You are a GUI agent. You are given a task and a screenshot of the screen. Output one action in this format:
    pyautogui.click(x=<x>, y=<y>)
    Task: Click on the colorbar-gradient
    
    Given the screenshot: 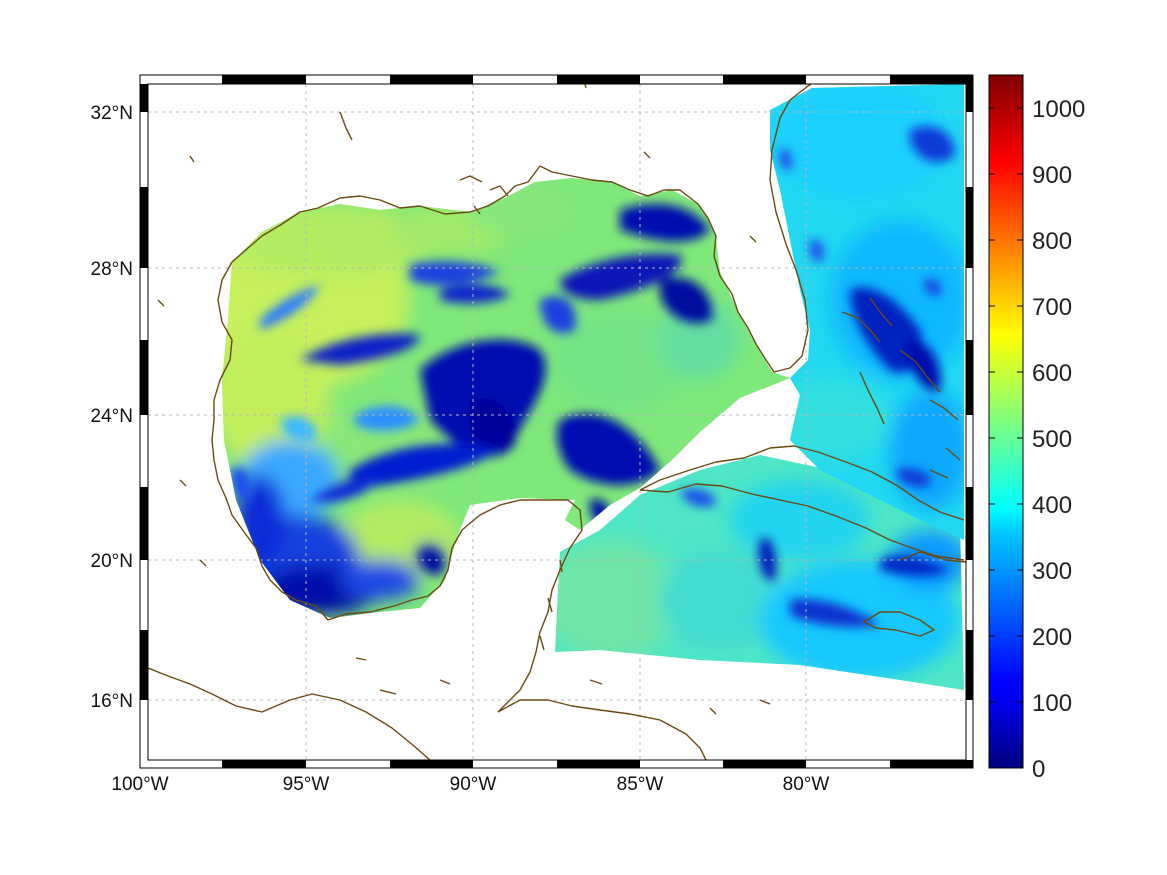 What is the action you would take?
    pyautogui.click(x=1006, y=421)
    